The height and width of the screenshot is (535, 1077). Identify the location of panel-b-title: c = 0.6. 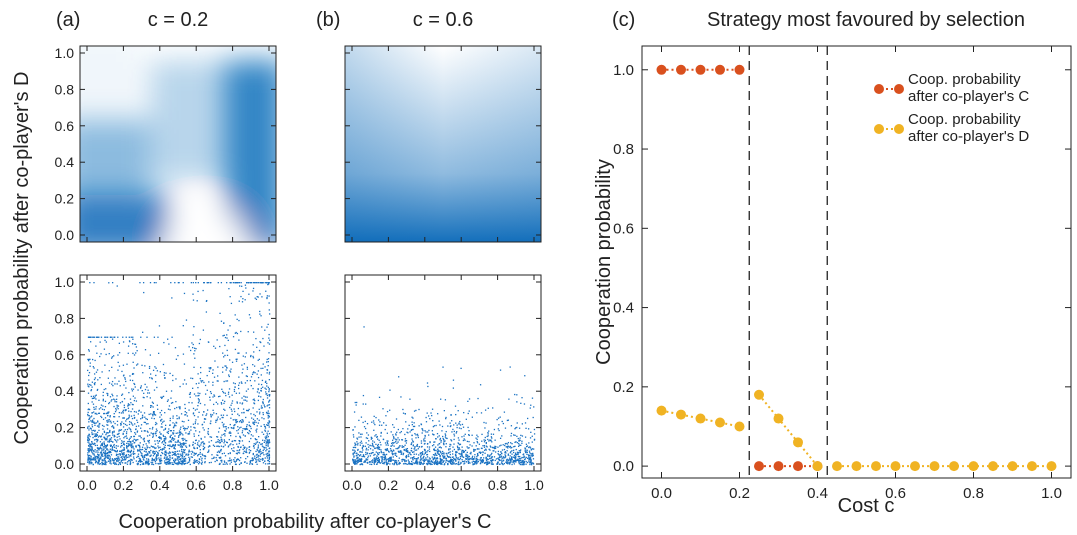
(443, 20).